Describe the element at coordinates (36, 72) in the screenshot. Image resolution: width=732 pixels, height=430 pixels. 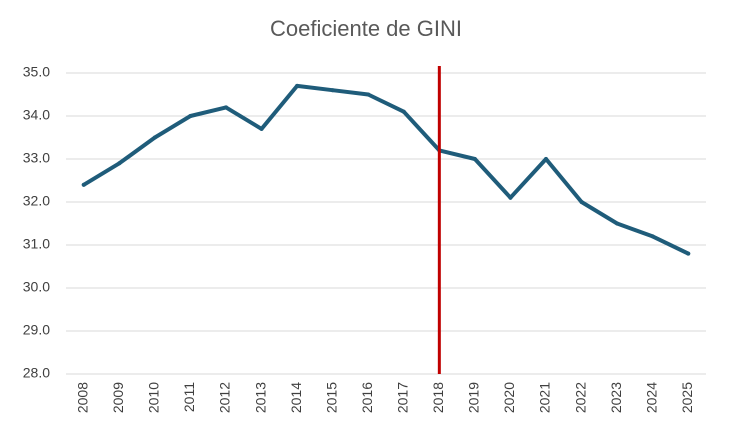
I see `y-tick-label: 35.0` at that location.